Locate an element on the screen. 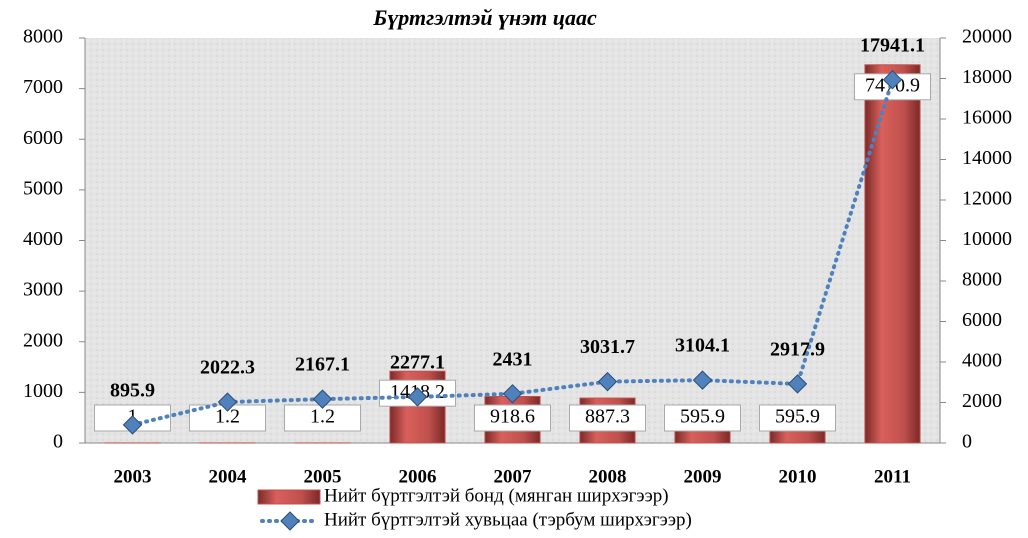 This screenshot has height=538, width=1028. x-tick-label: 2007 is located at coordinates (513, 476).